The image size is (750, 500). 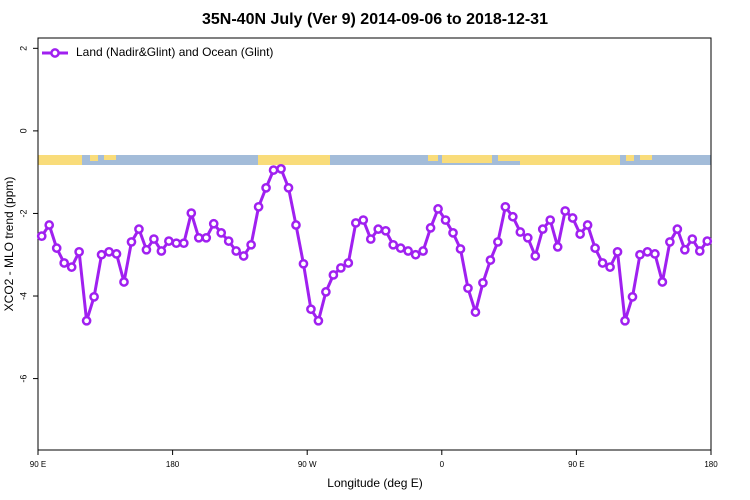 I want to click on map-strip, so click(x=374, y=160).